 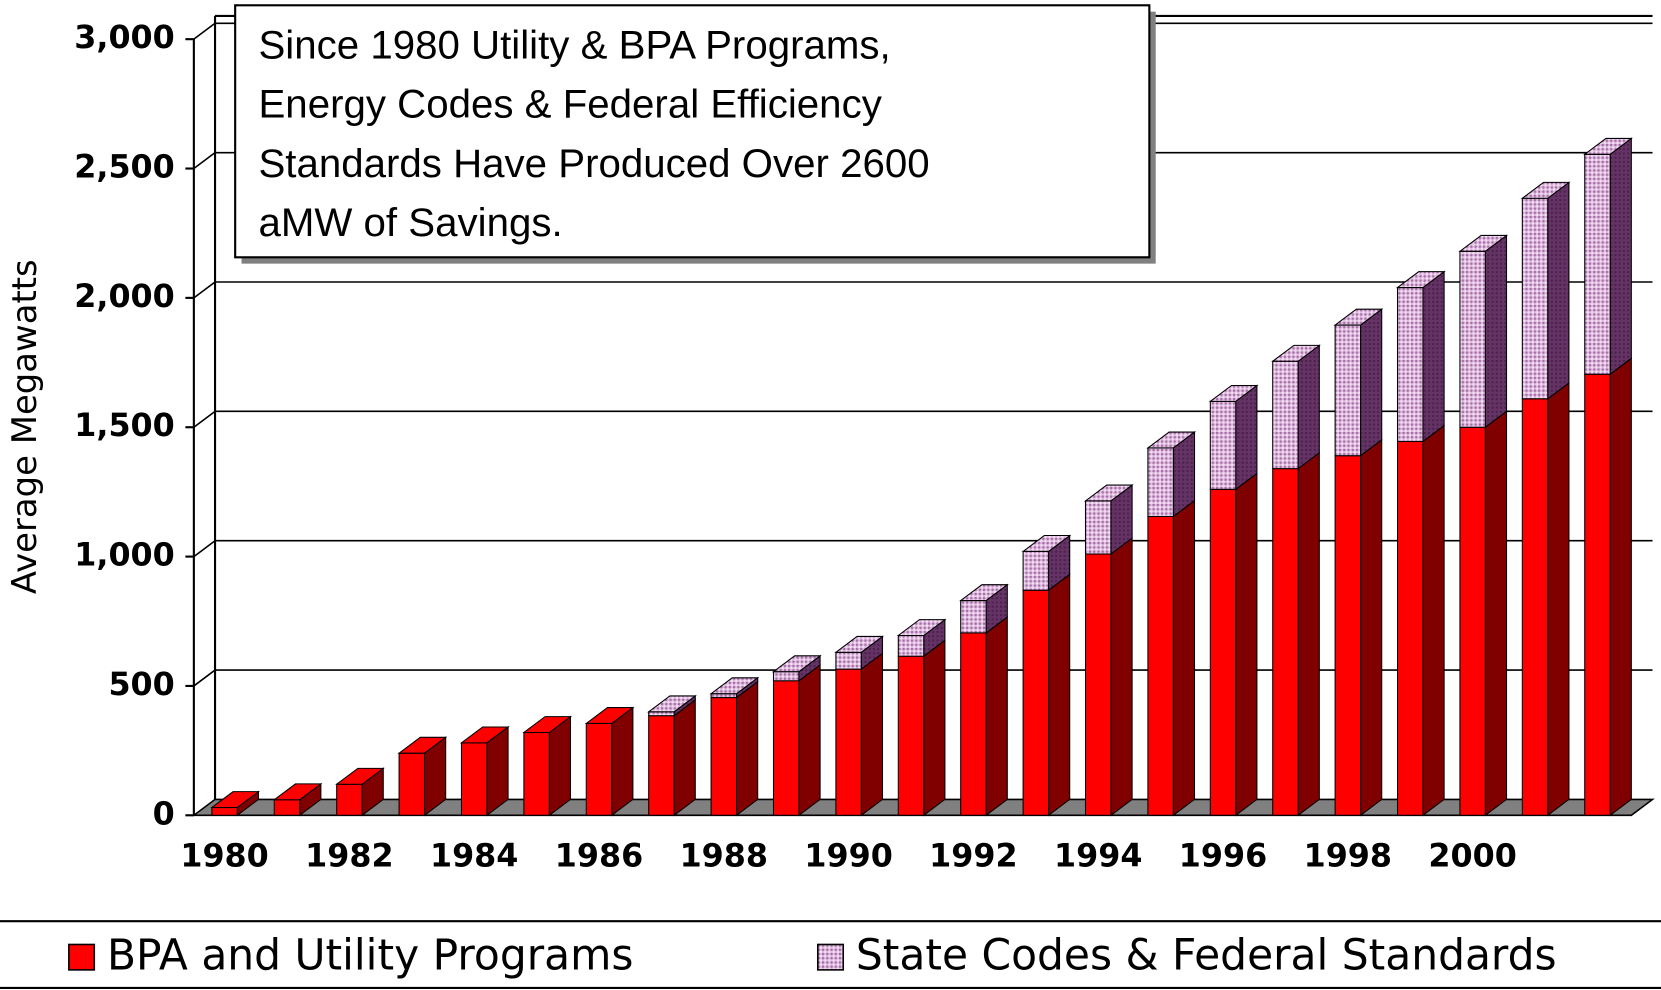 What do you see at coordinates (1348, 857) in the screenshot?
I see `x-tick-label: 1998` at bounding box center [1348, 857].